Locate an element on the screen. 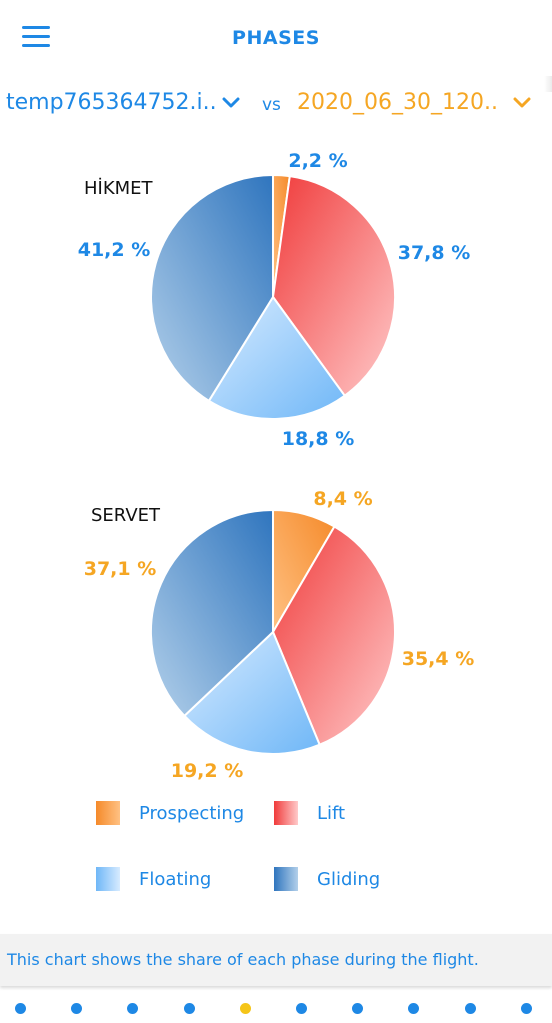 The width and height of the screenshot is (552, 1023). data-label-gliding: 37,1 % is located at coordinates (120, 569).